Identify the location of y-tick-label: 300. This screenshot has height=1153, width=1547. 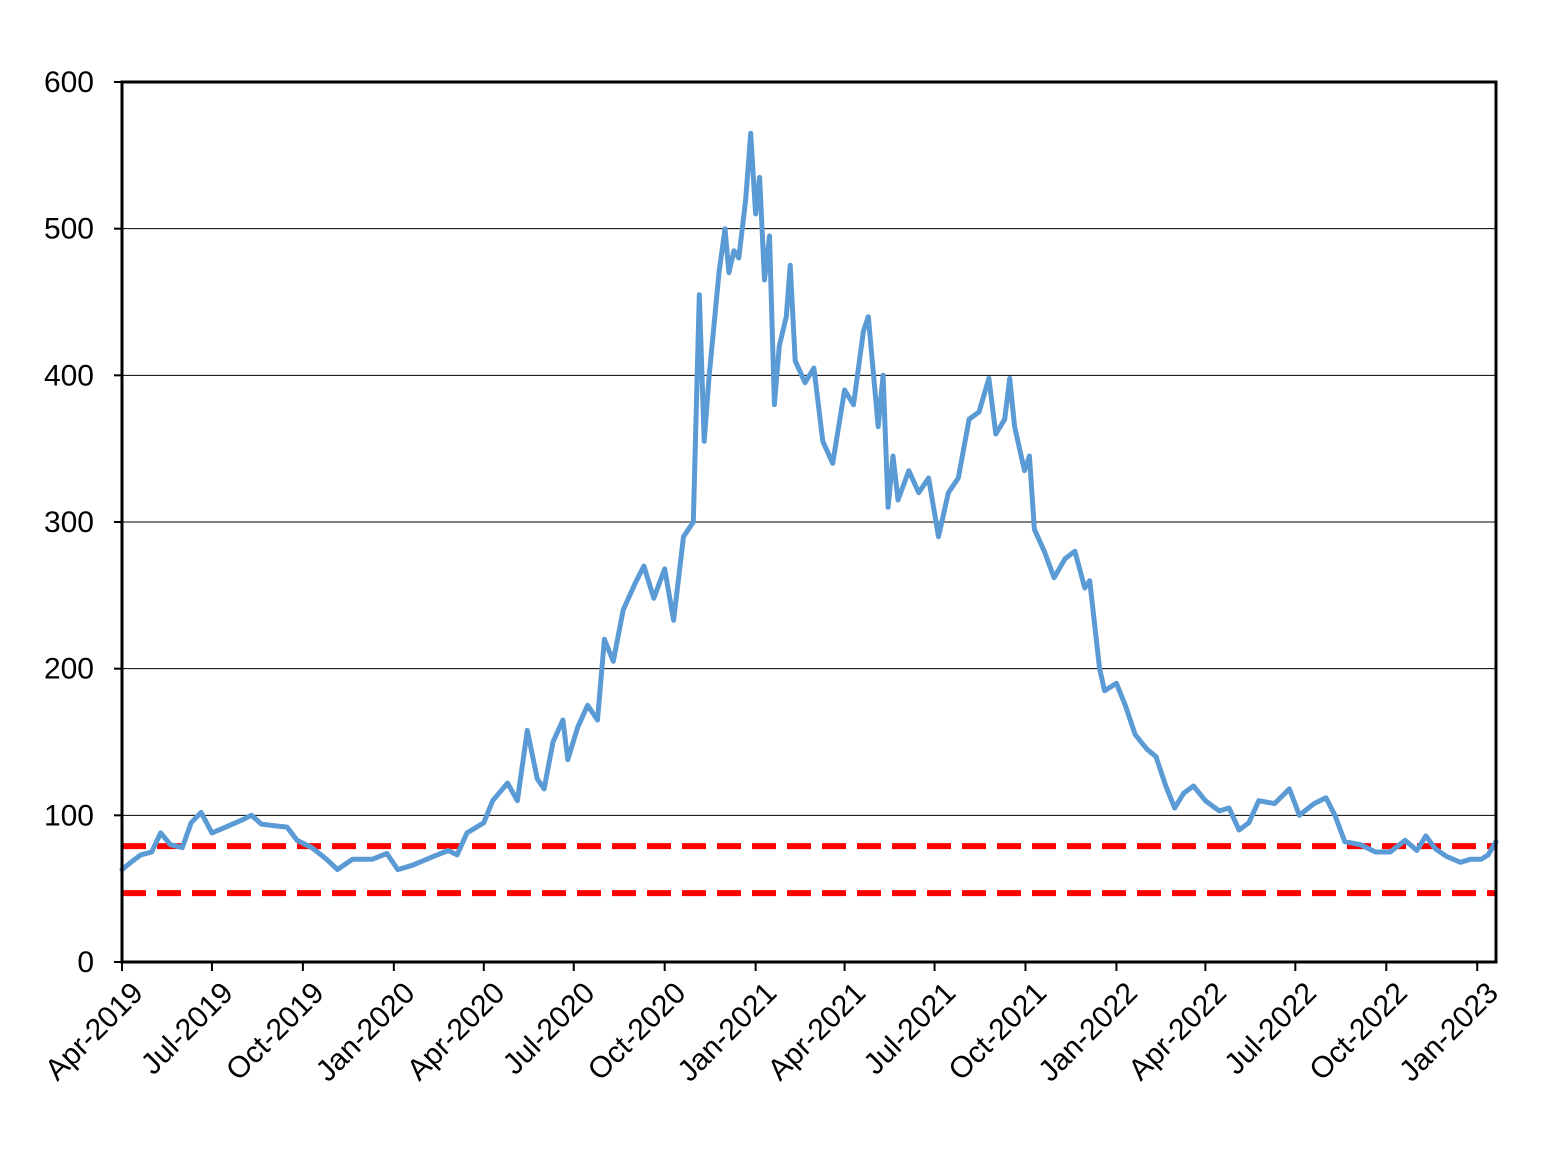
(69, 522).